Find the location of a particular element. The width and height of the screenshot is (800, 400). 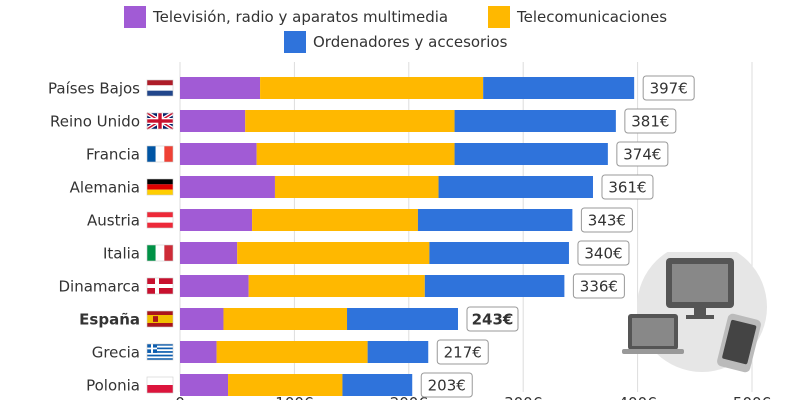

category-label: Austria is located at coordinates (113, 221).